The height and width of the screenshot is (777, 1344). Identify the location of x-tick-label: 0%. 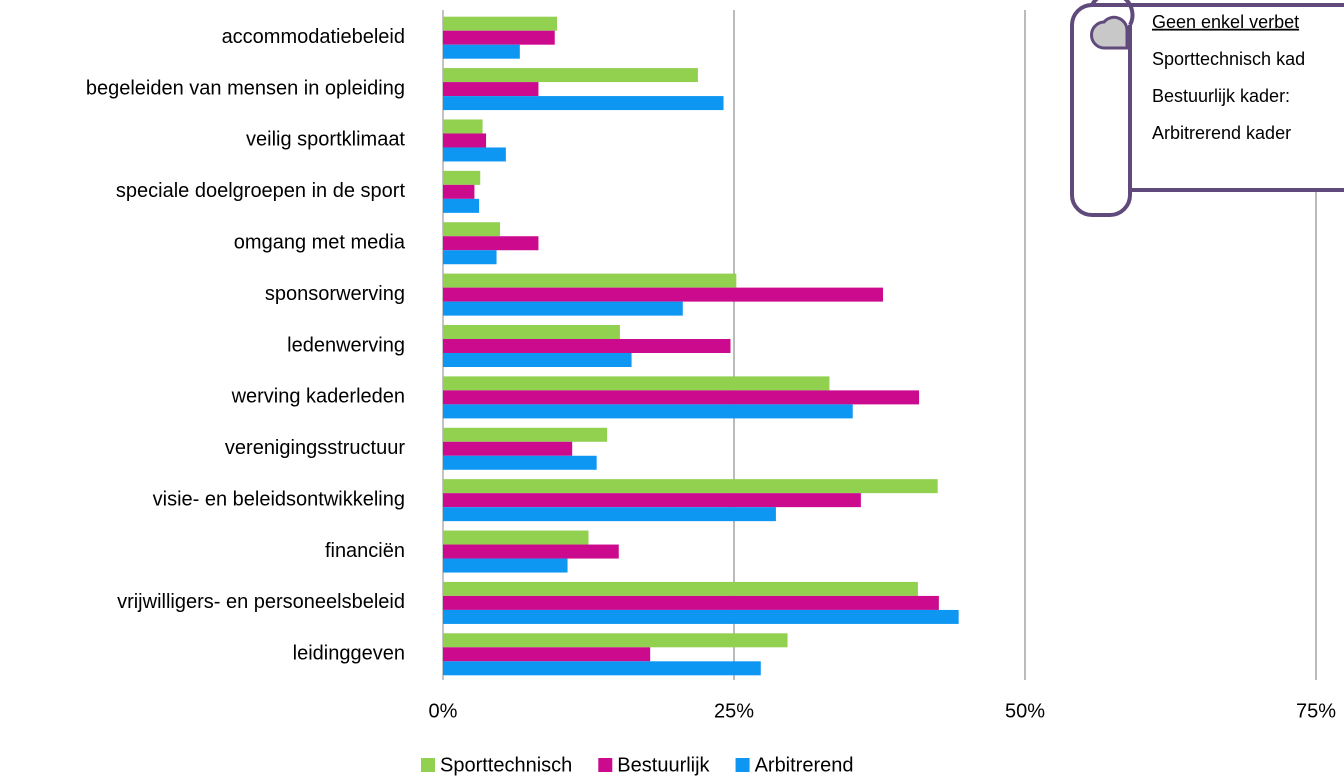
(443, 711).